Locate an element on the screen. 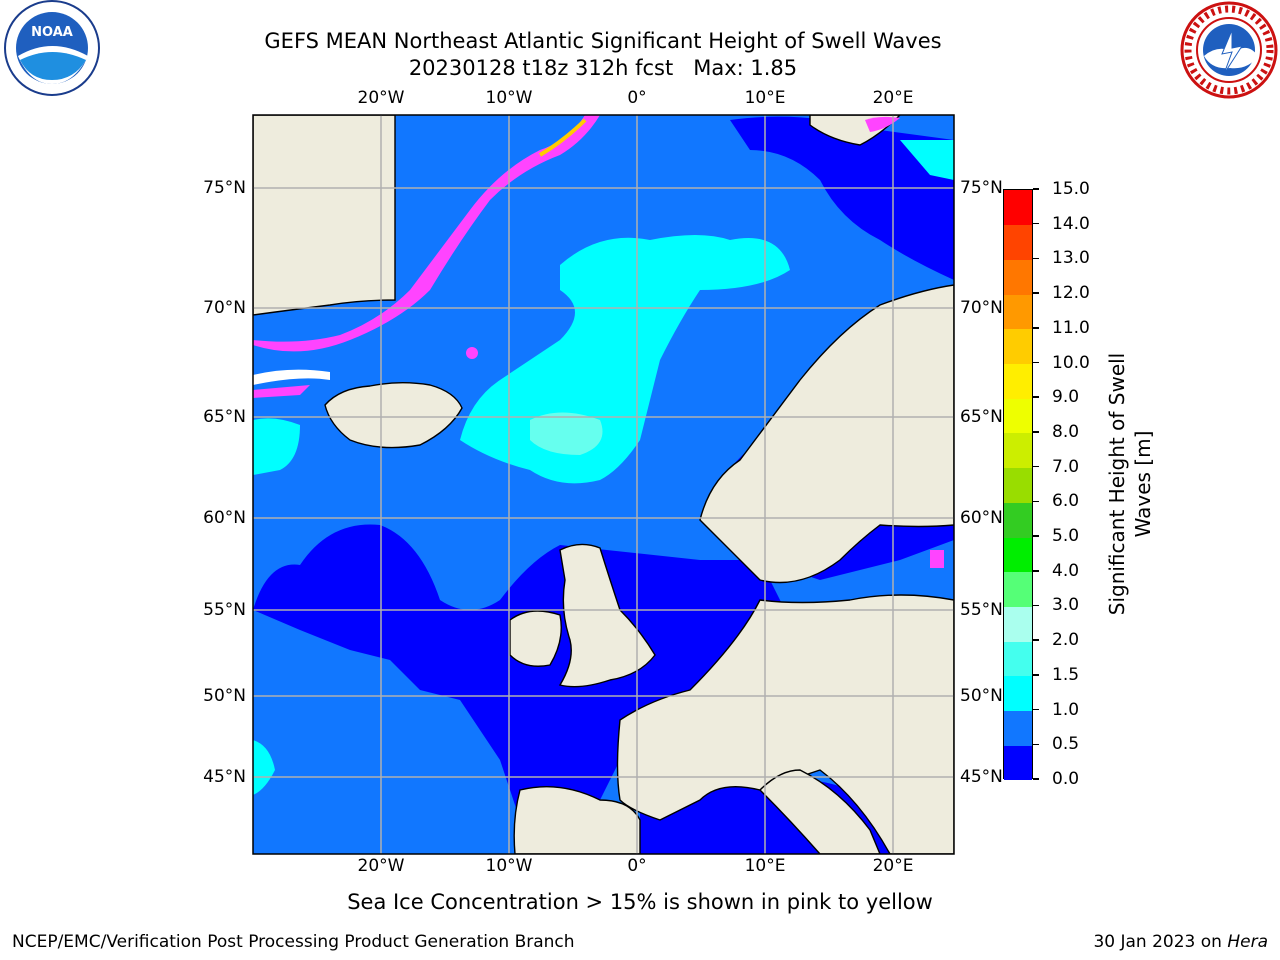  lat-label-left: 65°N is located at coordinates (224, 417).